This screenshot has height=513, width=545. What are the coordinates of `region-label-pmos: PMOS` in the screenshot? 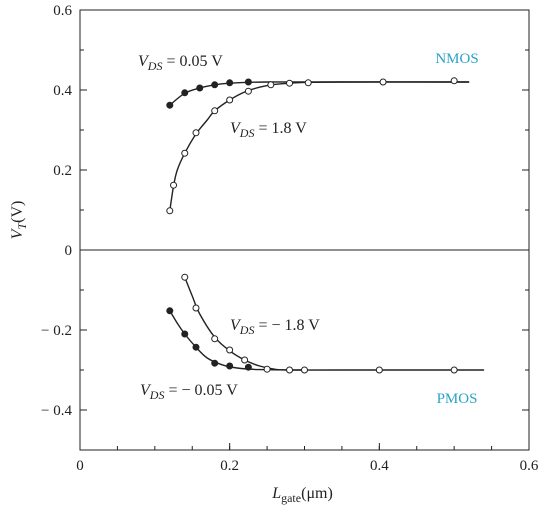 It's located at (457, 399).